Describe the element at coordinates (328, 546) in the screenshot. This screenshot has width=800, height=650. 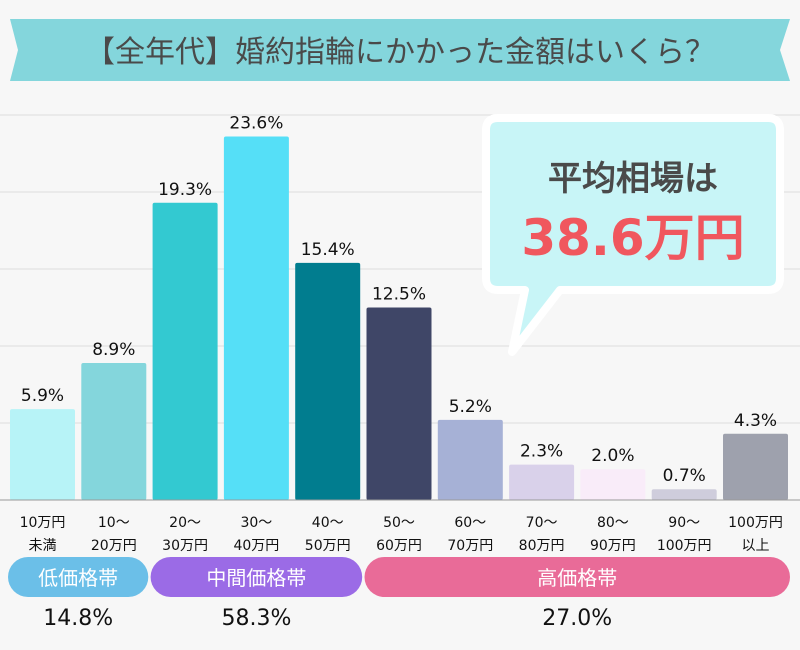
I see `x-tick-label: 50万円` at that location.